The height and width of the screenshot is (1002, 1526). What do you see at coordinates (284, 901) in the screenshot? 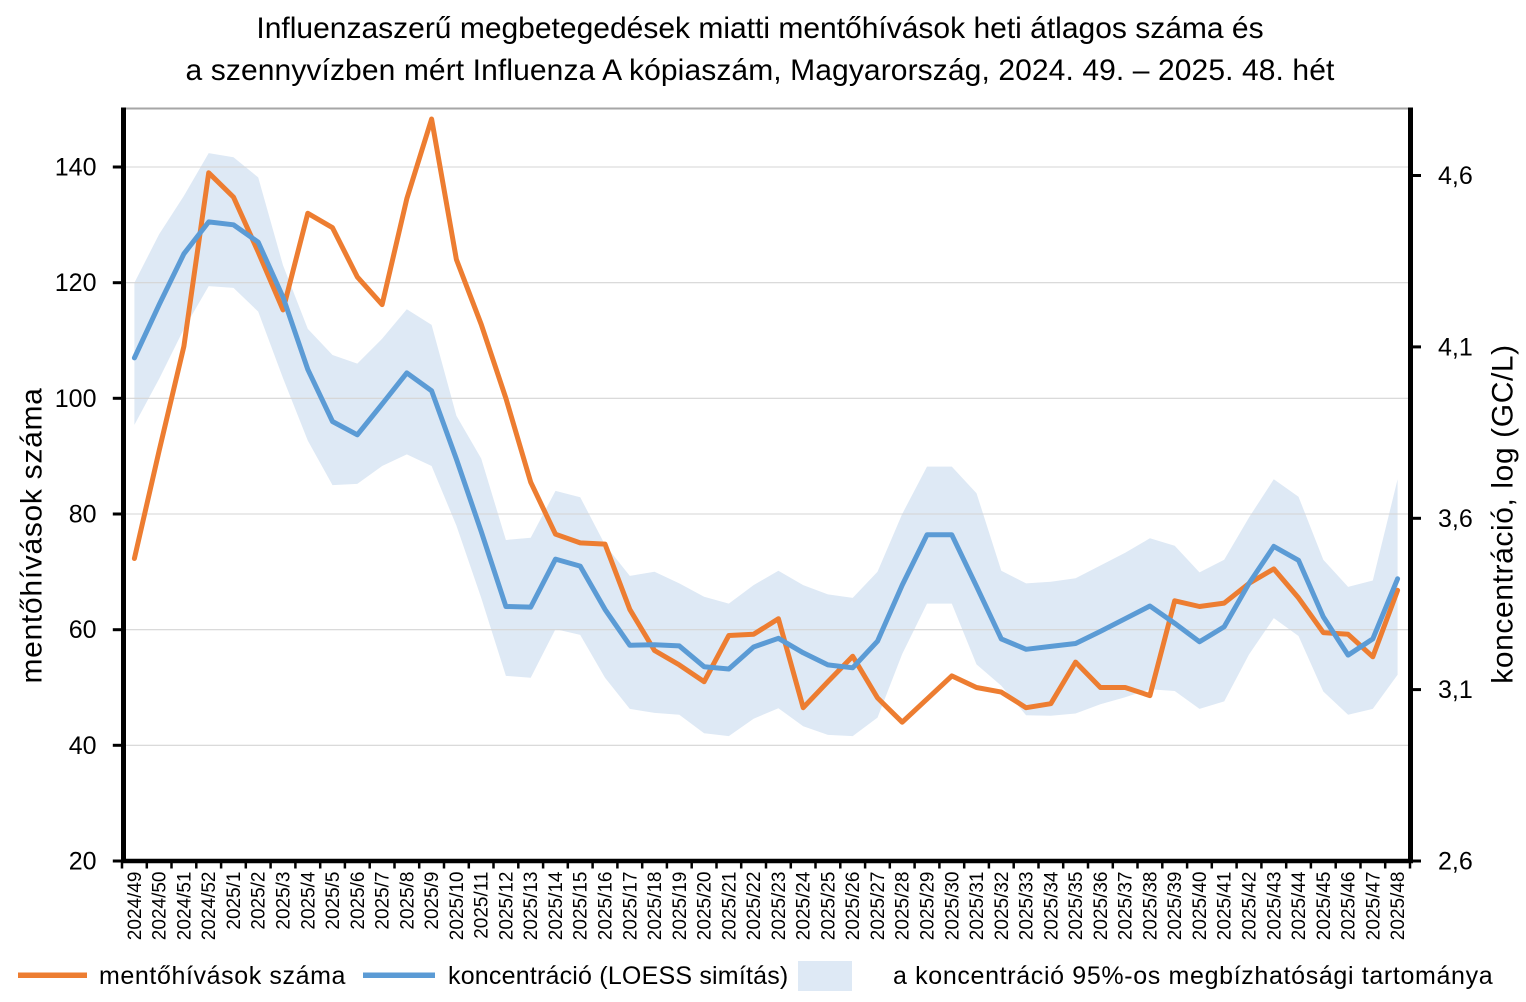
I see `svg-text: 2025/3` at bounding box center [284, 901].